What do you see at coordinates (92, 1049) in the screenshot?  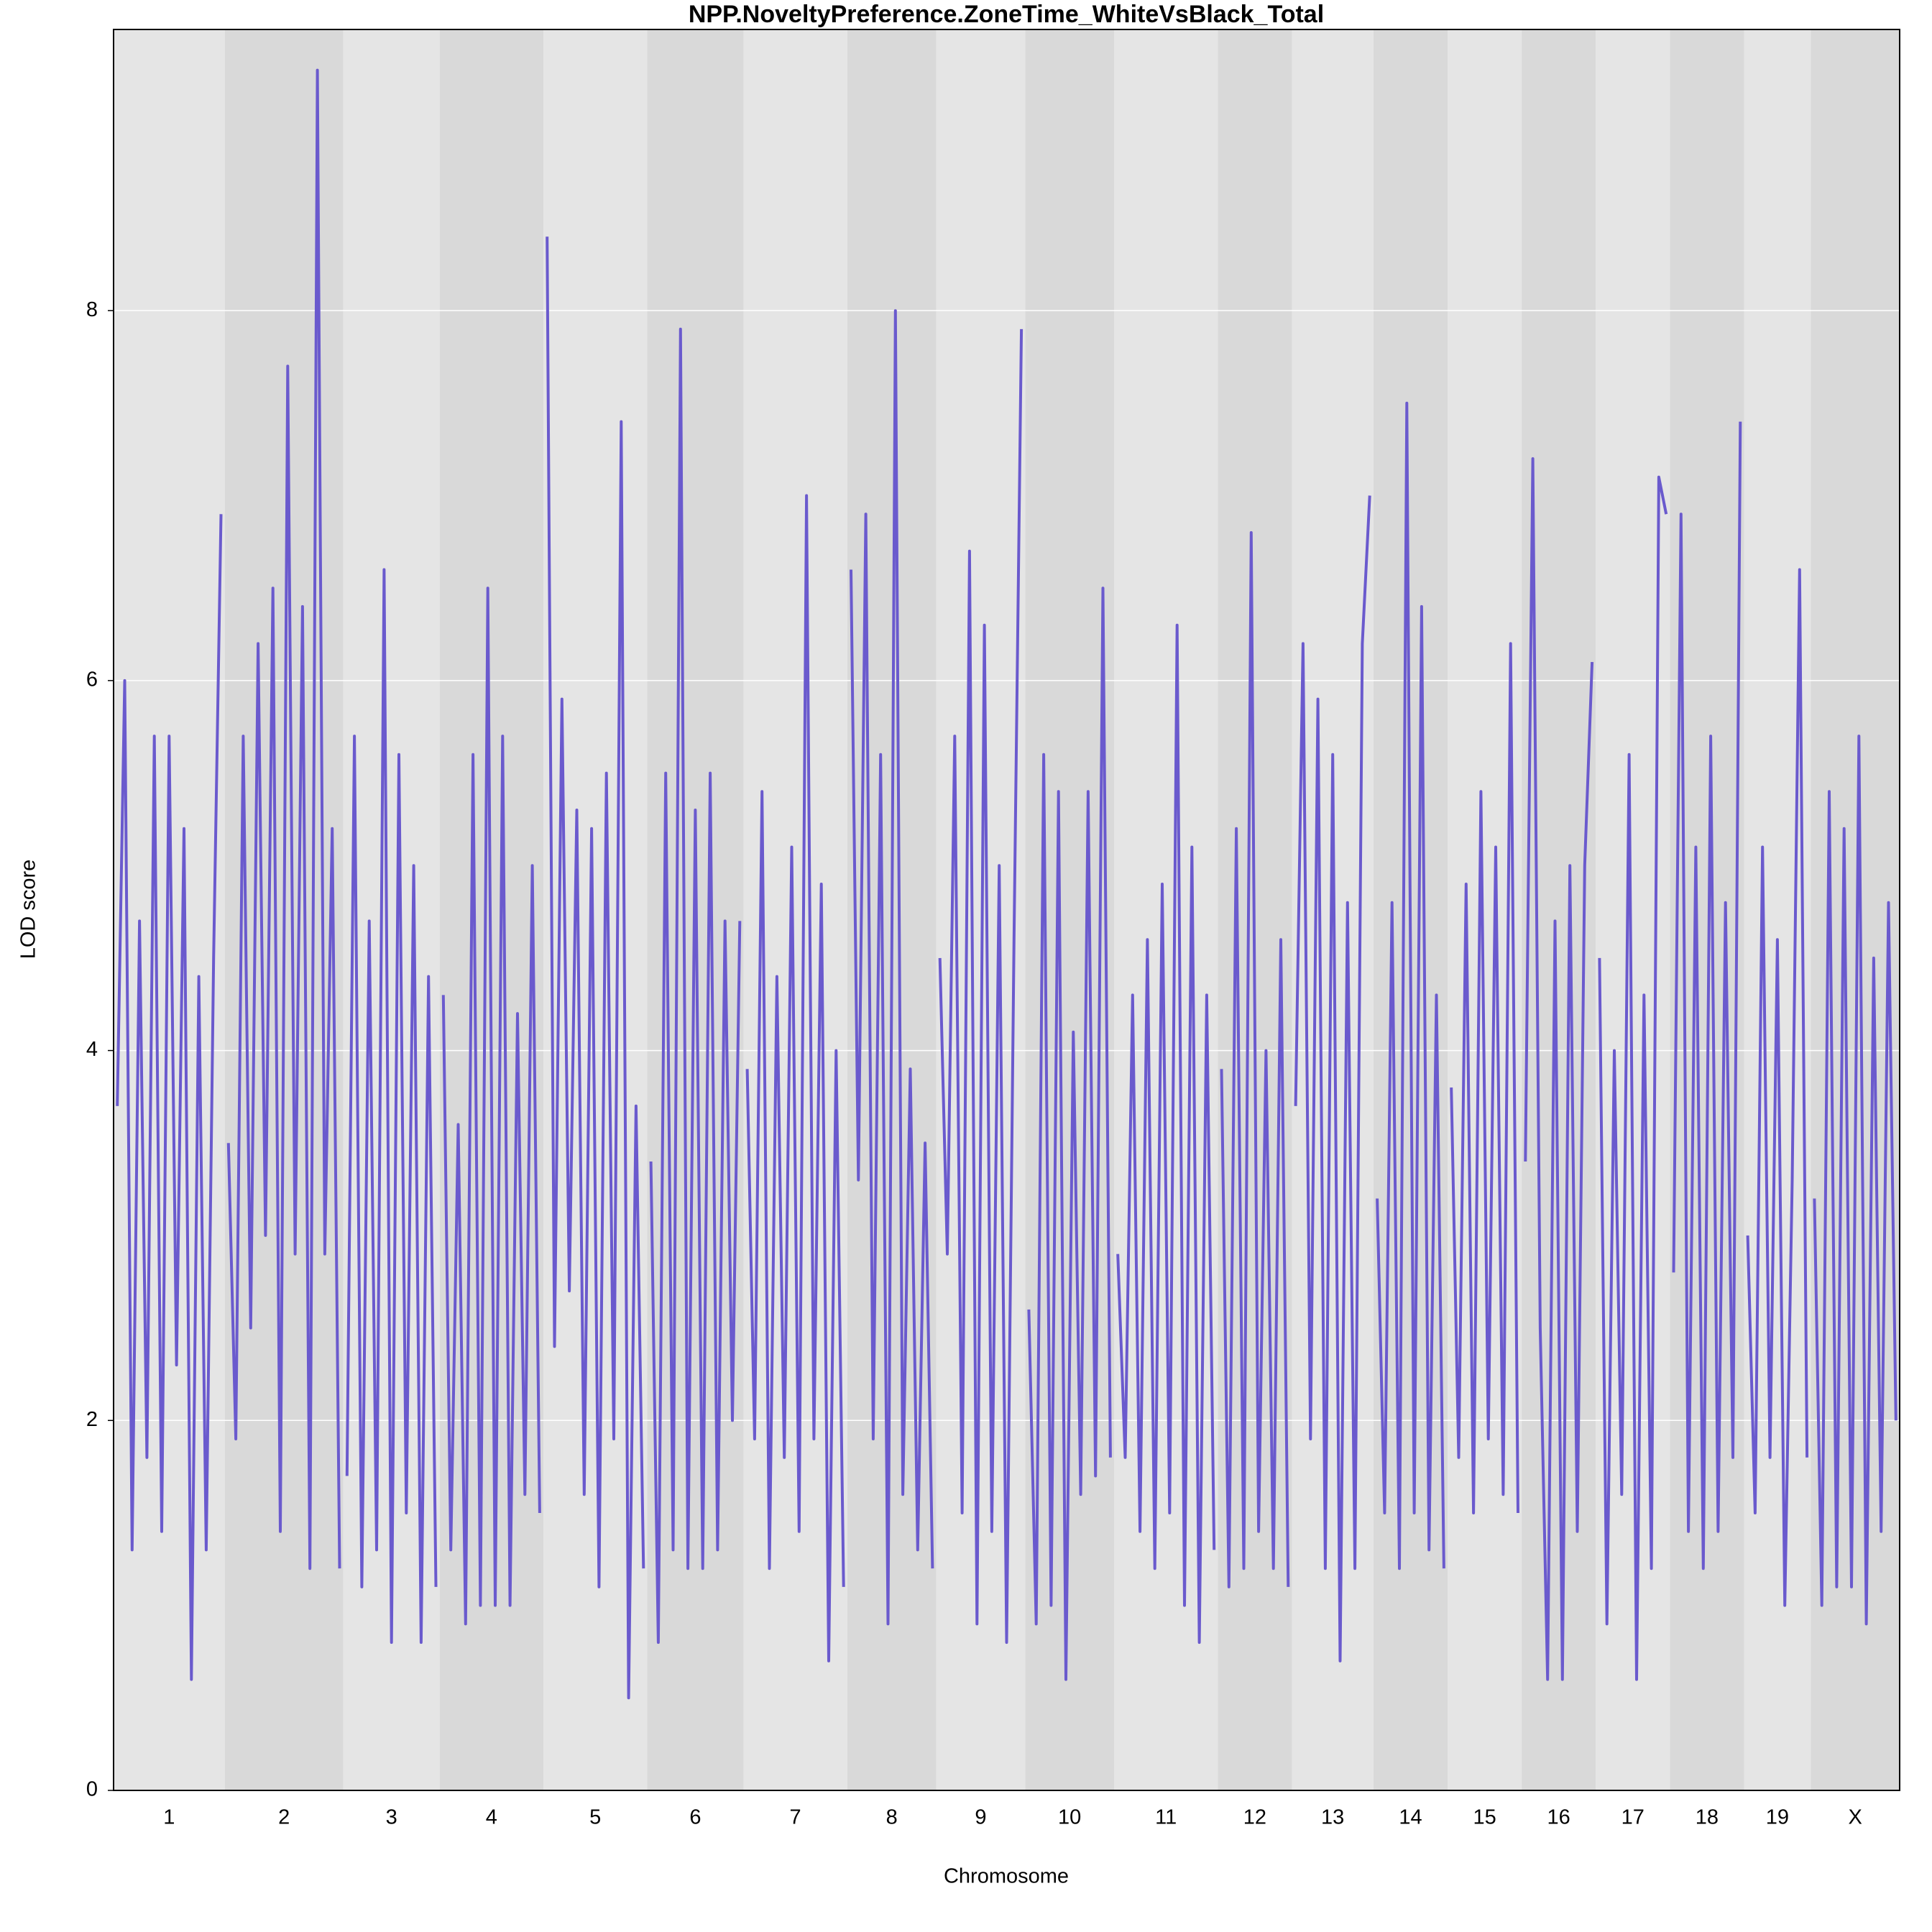 I see `y-tick-label: 4` at bounding box center [92, 1049].